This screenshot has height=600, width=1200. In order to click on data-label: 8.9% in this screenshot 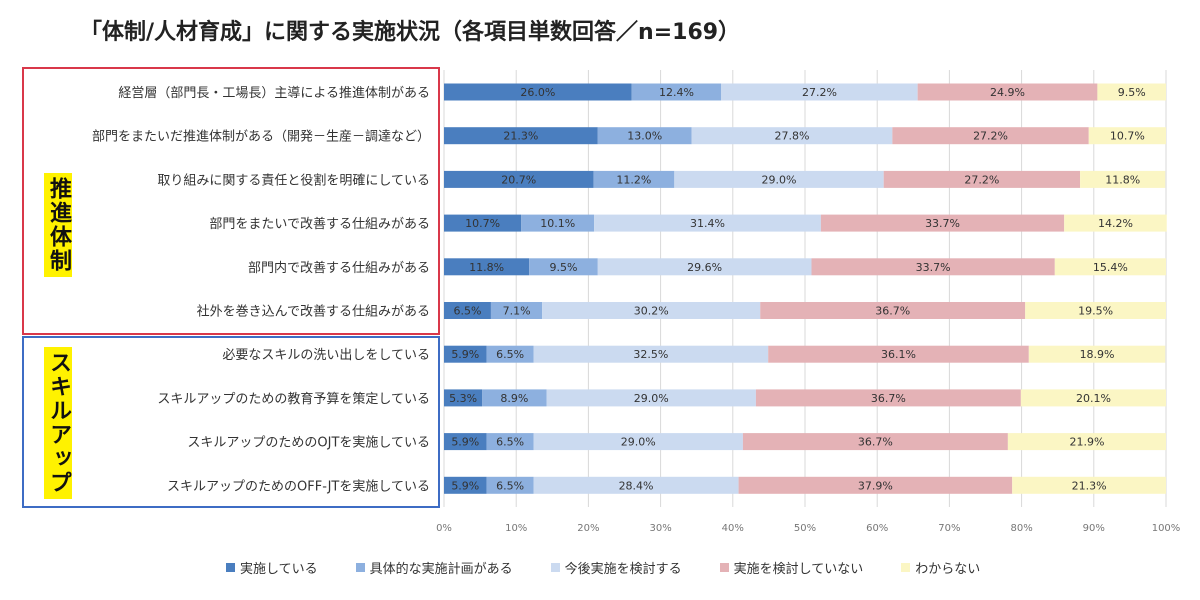, I will do `click(514, 398)`.